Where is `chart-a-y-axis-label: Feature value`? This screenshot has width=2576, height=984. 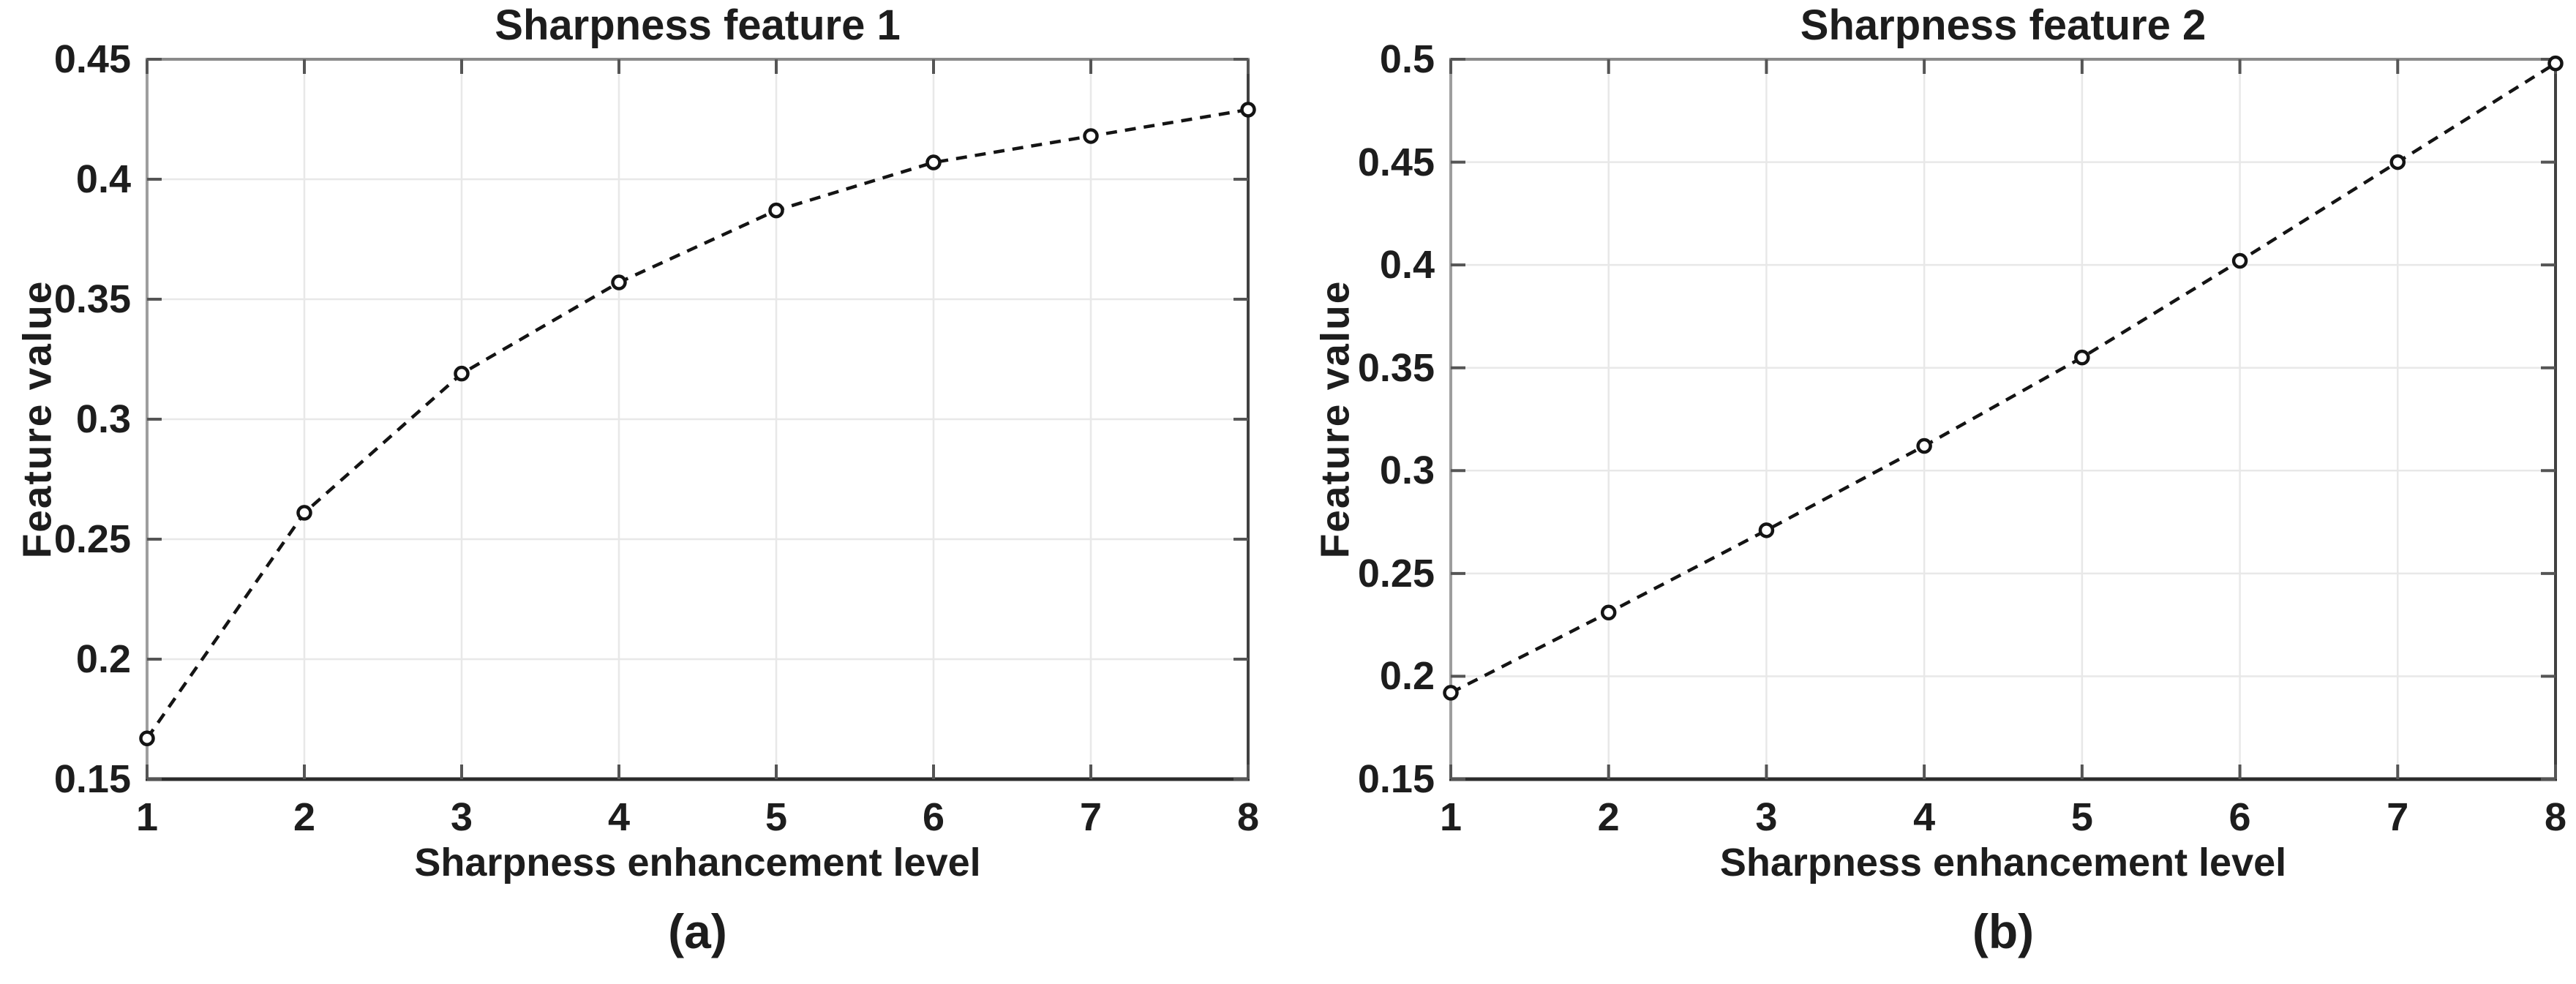
chart-a-y-axis-label: Feature value is located at coordinates (37, 419).